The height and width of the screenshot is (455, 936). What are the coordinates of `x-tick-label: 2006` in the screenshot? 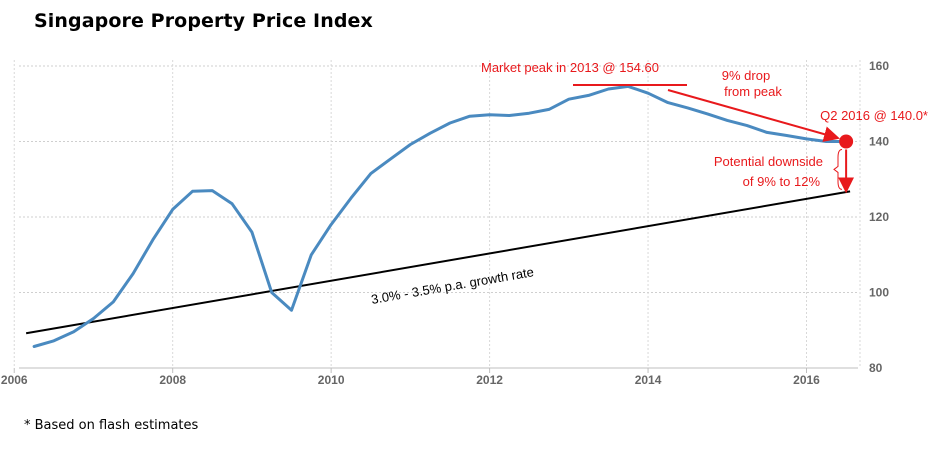 It's located at (14, 380).